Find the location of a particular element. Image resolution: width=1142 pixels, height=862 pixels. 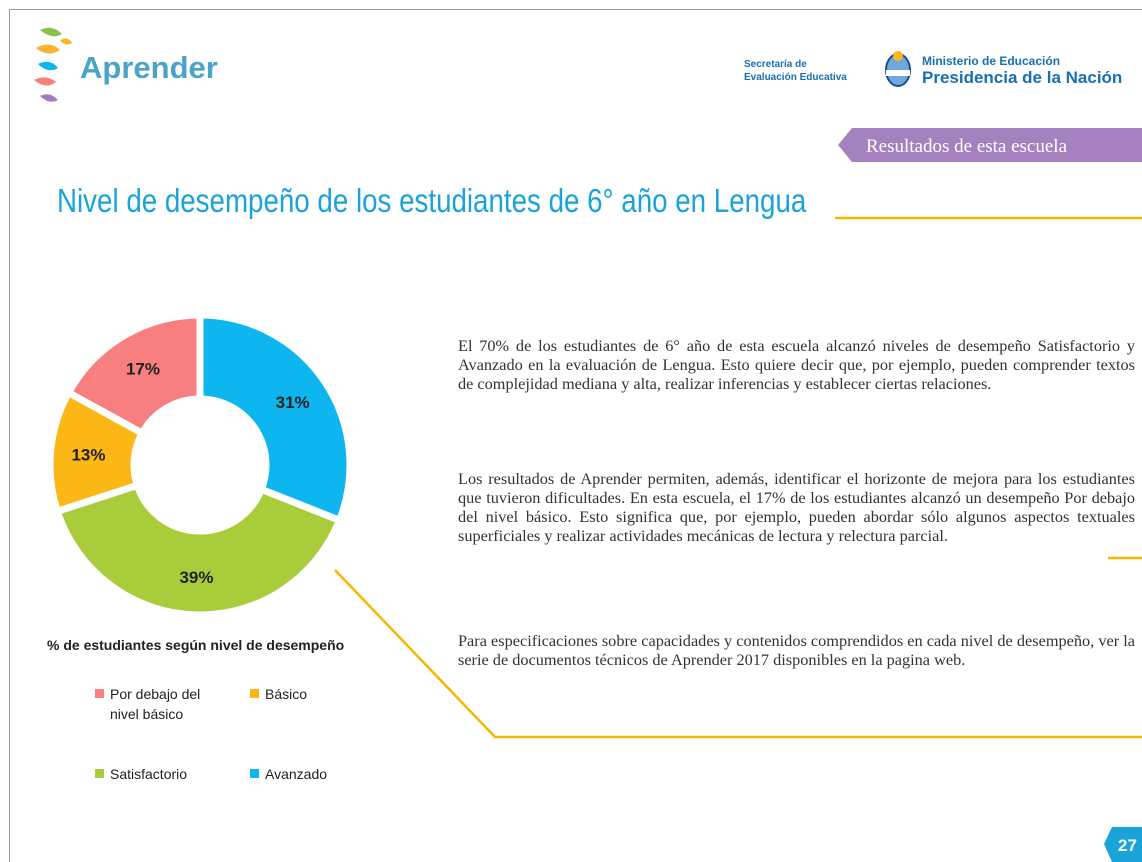

legend-item: Por debajo del nivel básico is located at coordinates (162, 704).